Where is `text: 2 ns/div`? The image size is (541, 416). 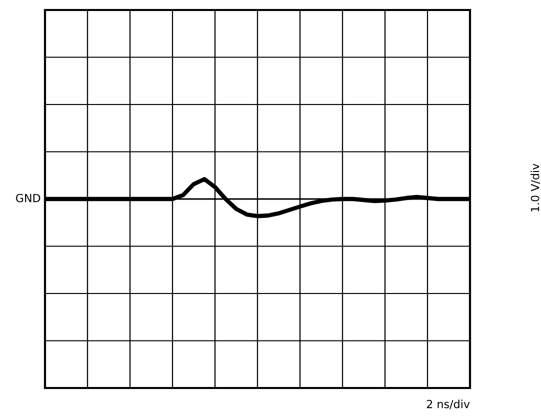
text: 2 ns/div is located at coordinates (448, 405).